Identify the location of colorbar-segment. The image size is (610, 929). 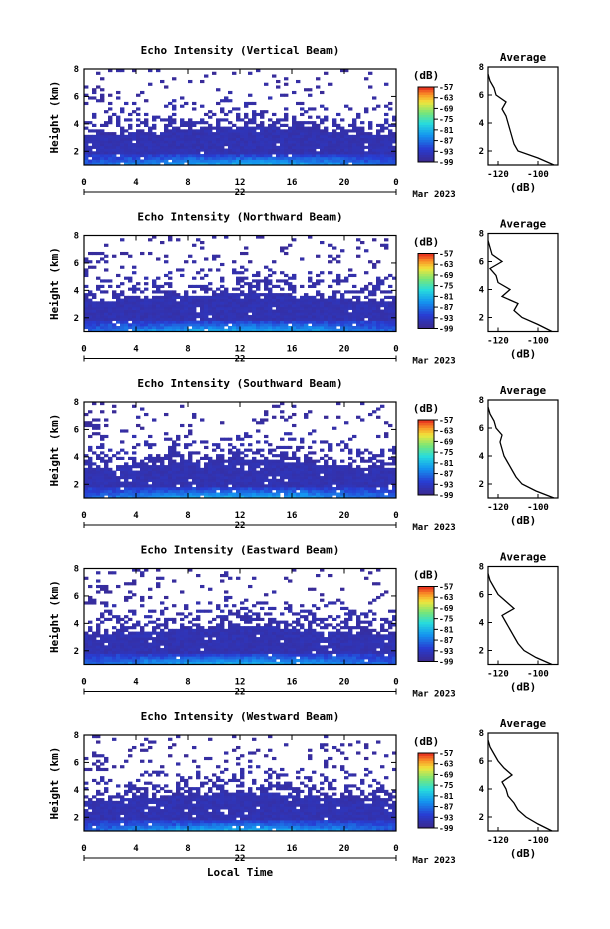
(426, 474).